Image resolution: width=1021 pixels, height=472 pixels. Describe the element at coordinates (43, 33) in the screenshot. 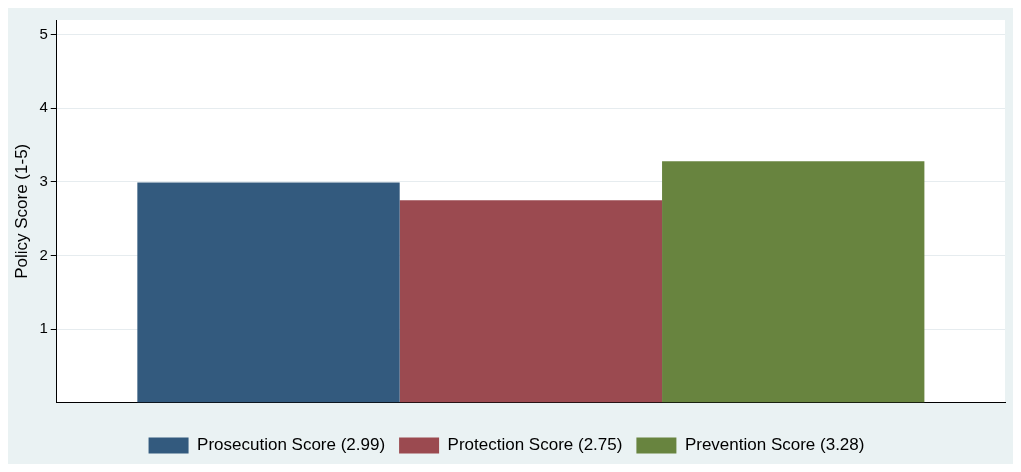

I see `y-tick-label: 5` at that location.